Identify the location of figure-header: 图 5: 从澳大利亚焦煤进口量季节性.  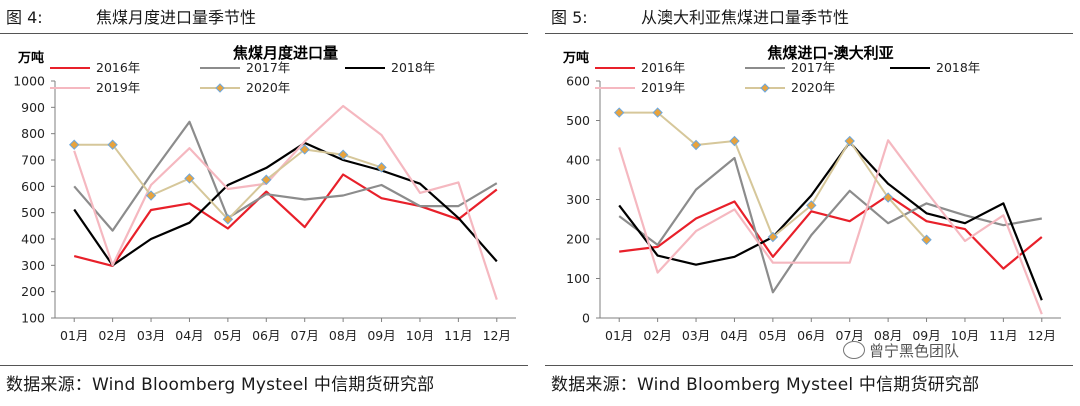
(700, 16).